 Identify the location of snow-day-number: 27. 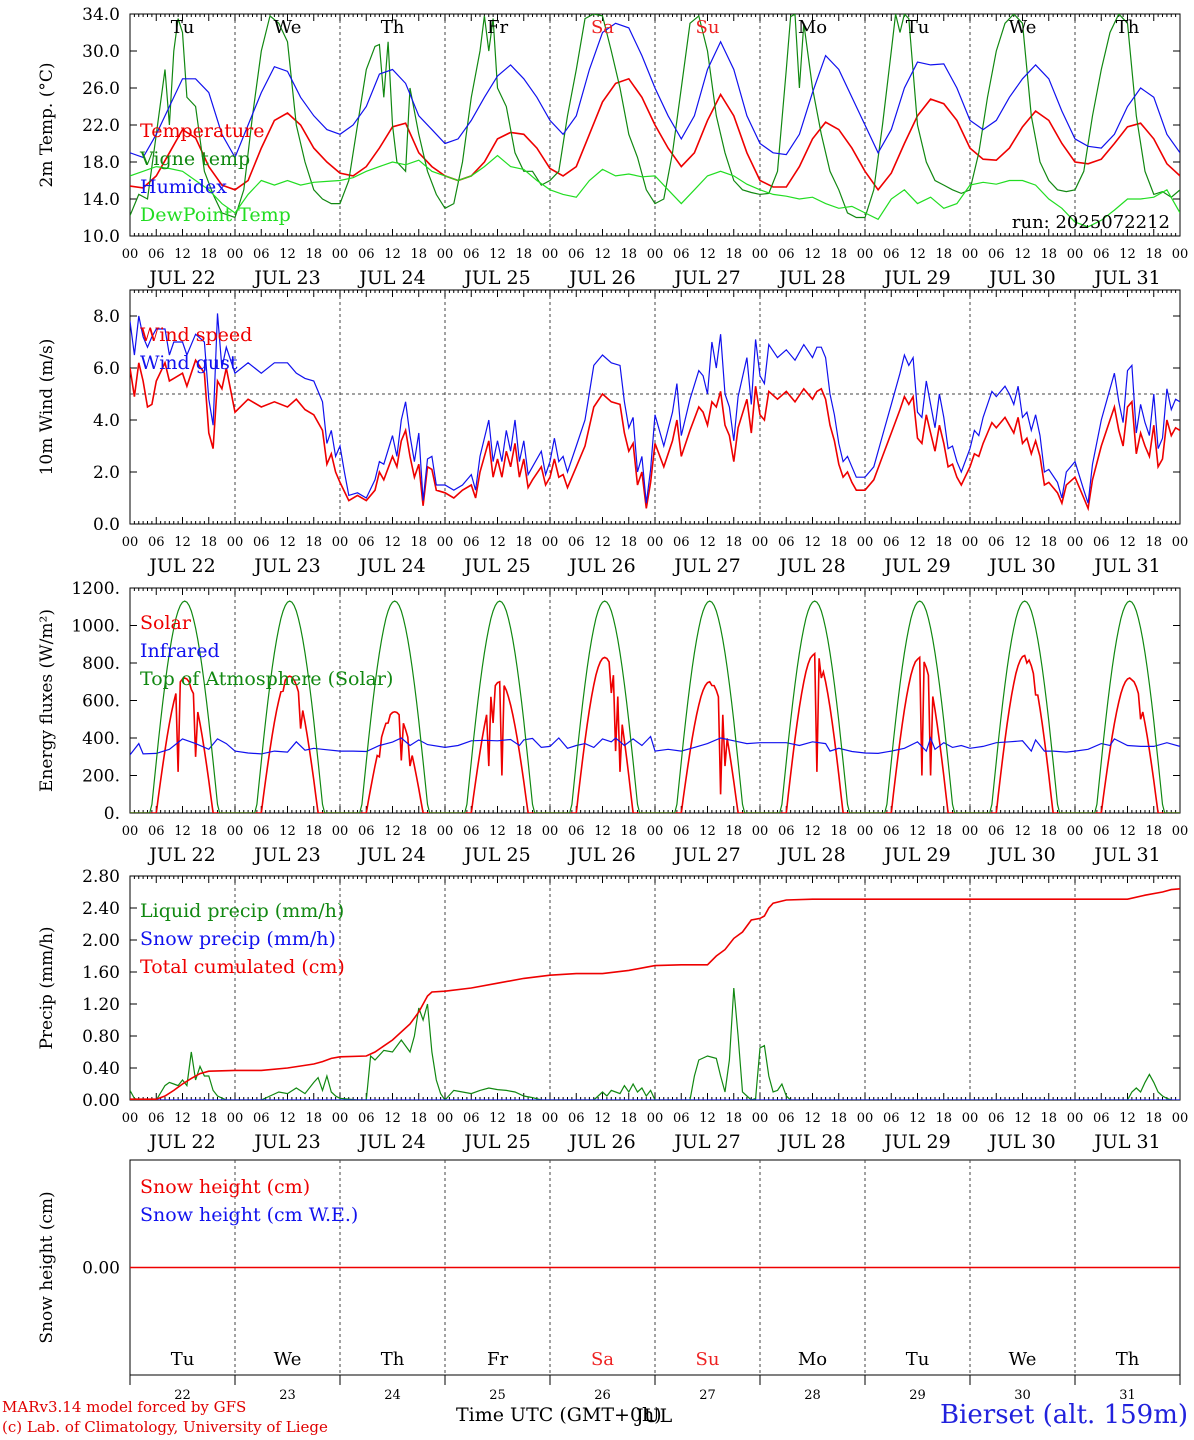
(707, 1395).